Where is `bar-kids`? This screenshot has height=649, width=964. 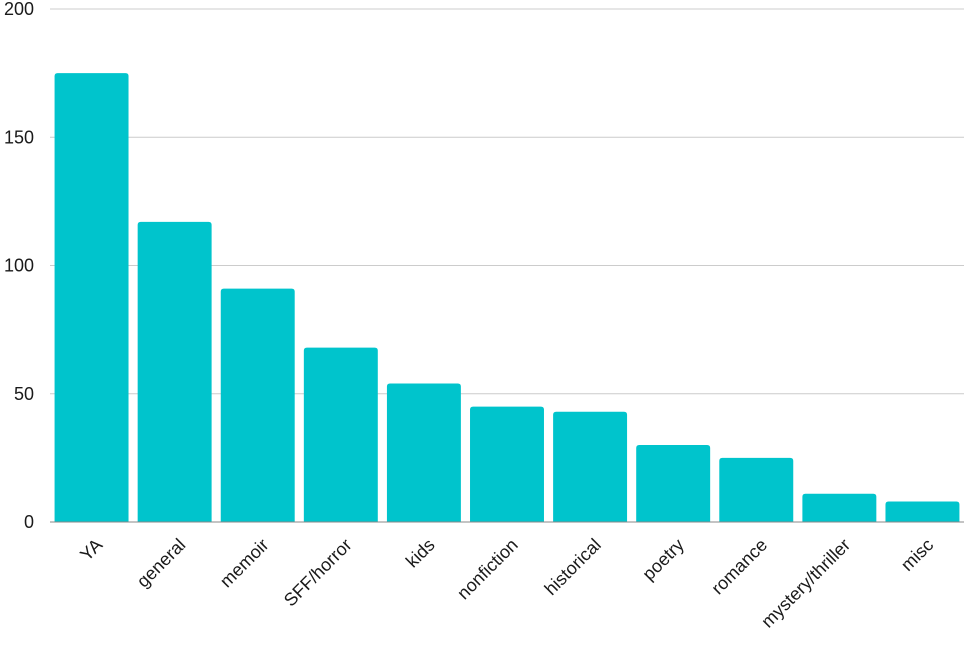
bar-kids is located at coordinates (423, 452).